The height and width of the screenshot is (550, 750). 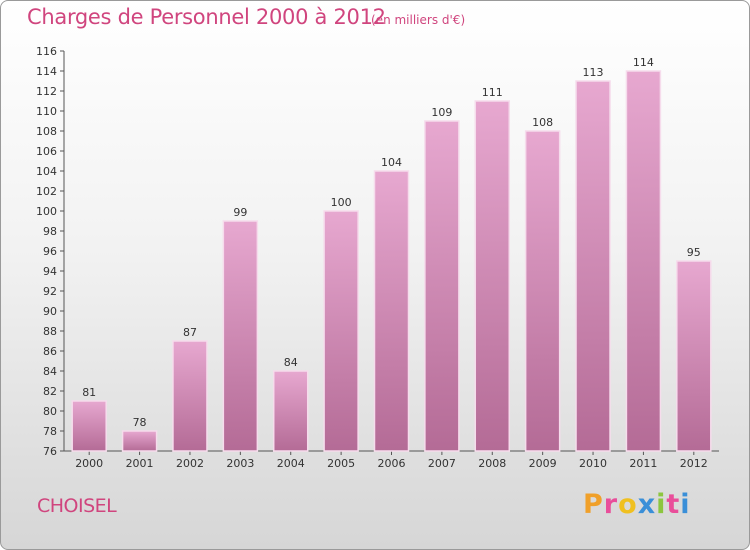 I want to click on y-tick-label: 108, so click(x=46, y=131).